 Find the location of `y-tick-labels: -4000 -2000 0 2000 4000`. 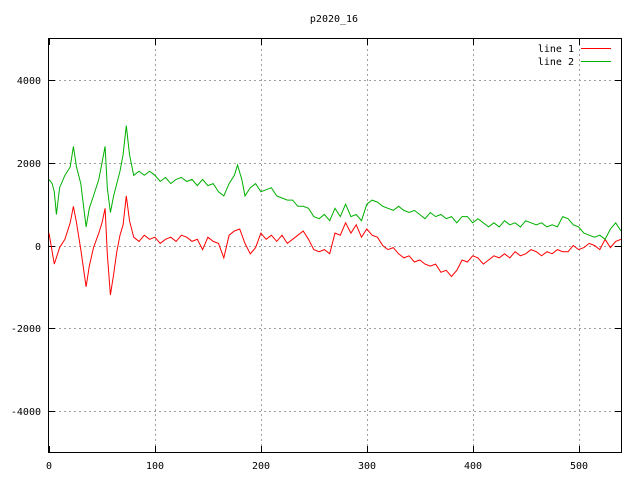

y-tick-labels: -4000 -2000 0 2000 4000 is located at coordinates (26, 247).